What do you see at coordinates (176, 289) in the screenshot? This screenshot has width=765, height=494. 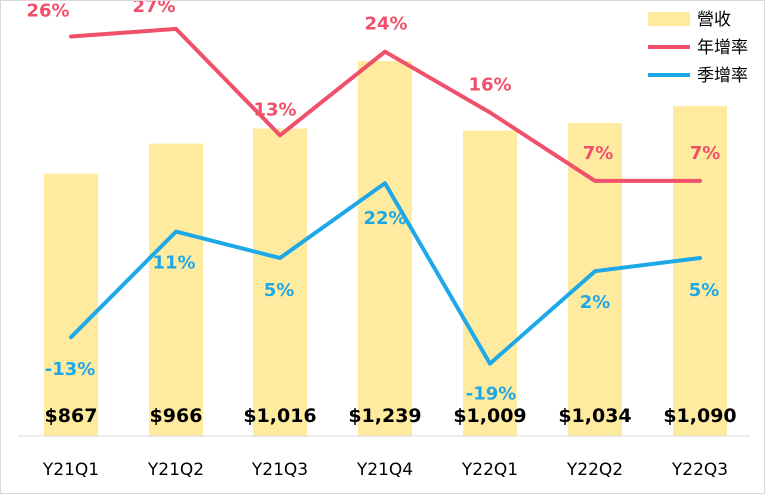 I see `bar-Y21Q2` at bounding box center [176, 289].